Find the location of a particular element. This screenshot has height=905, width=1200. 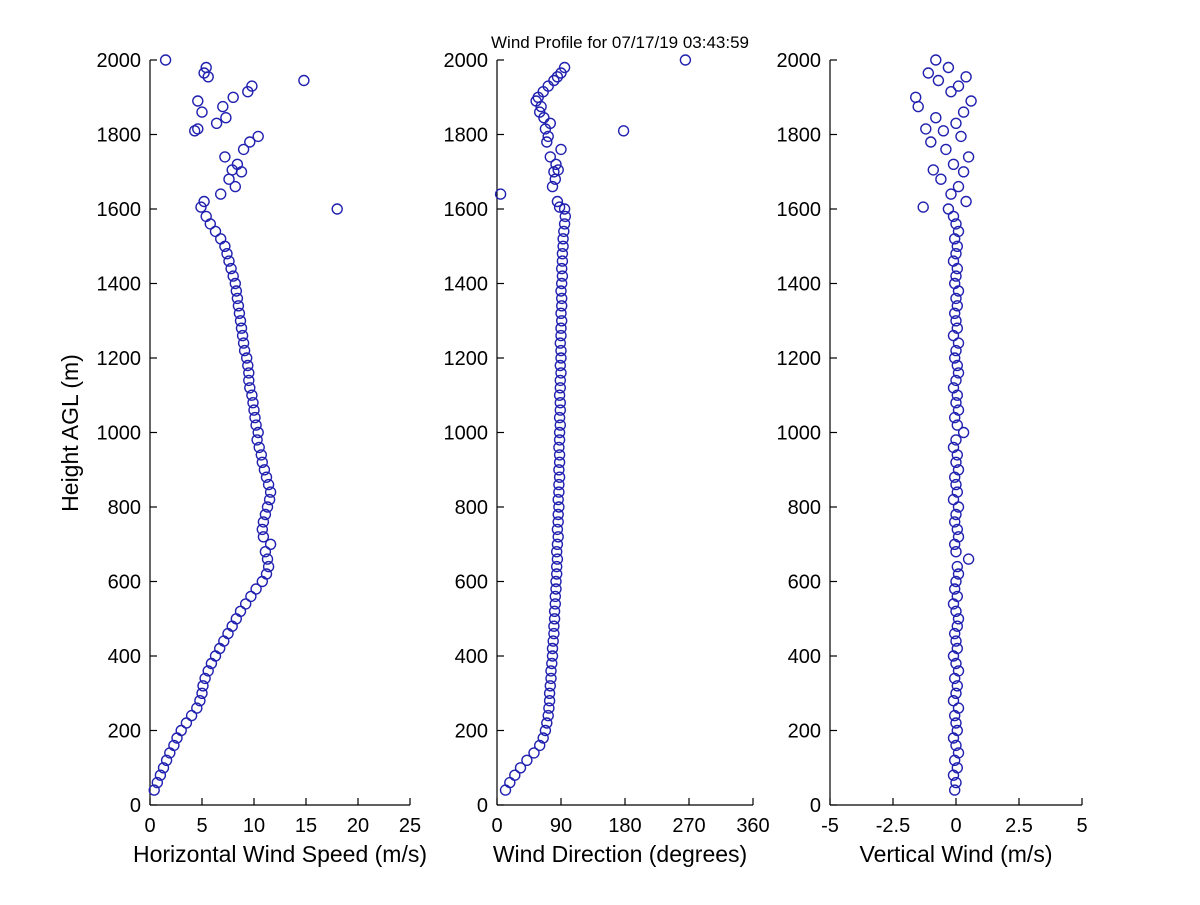

y-axis-label: Height AGL (m) is located at coordinates (70, 433).